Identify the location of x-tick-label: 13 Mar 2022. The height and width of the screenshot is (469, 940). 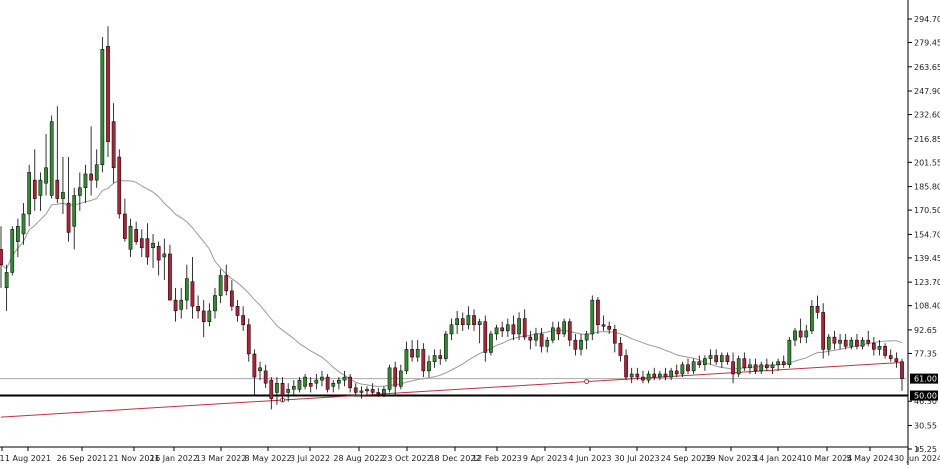
(221, 458).